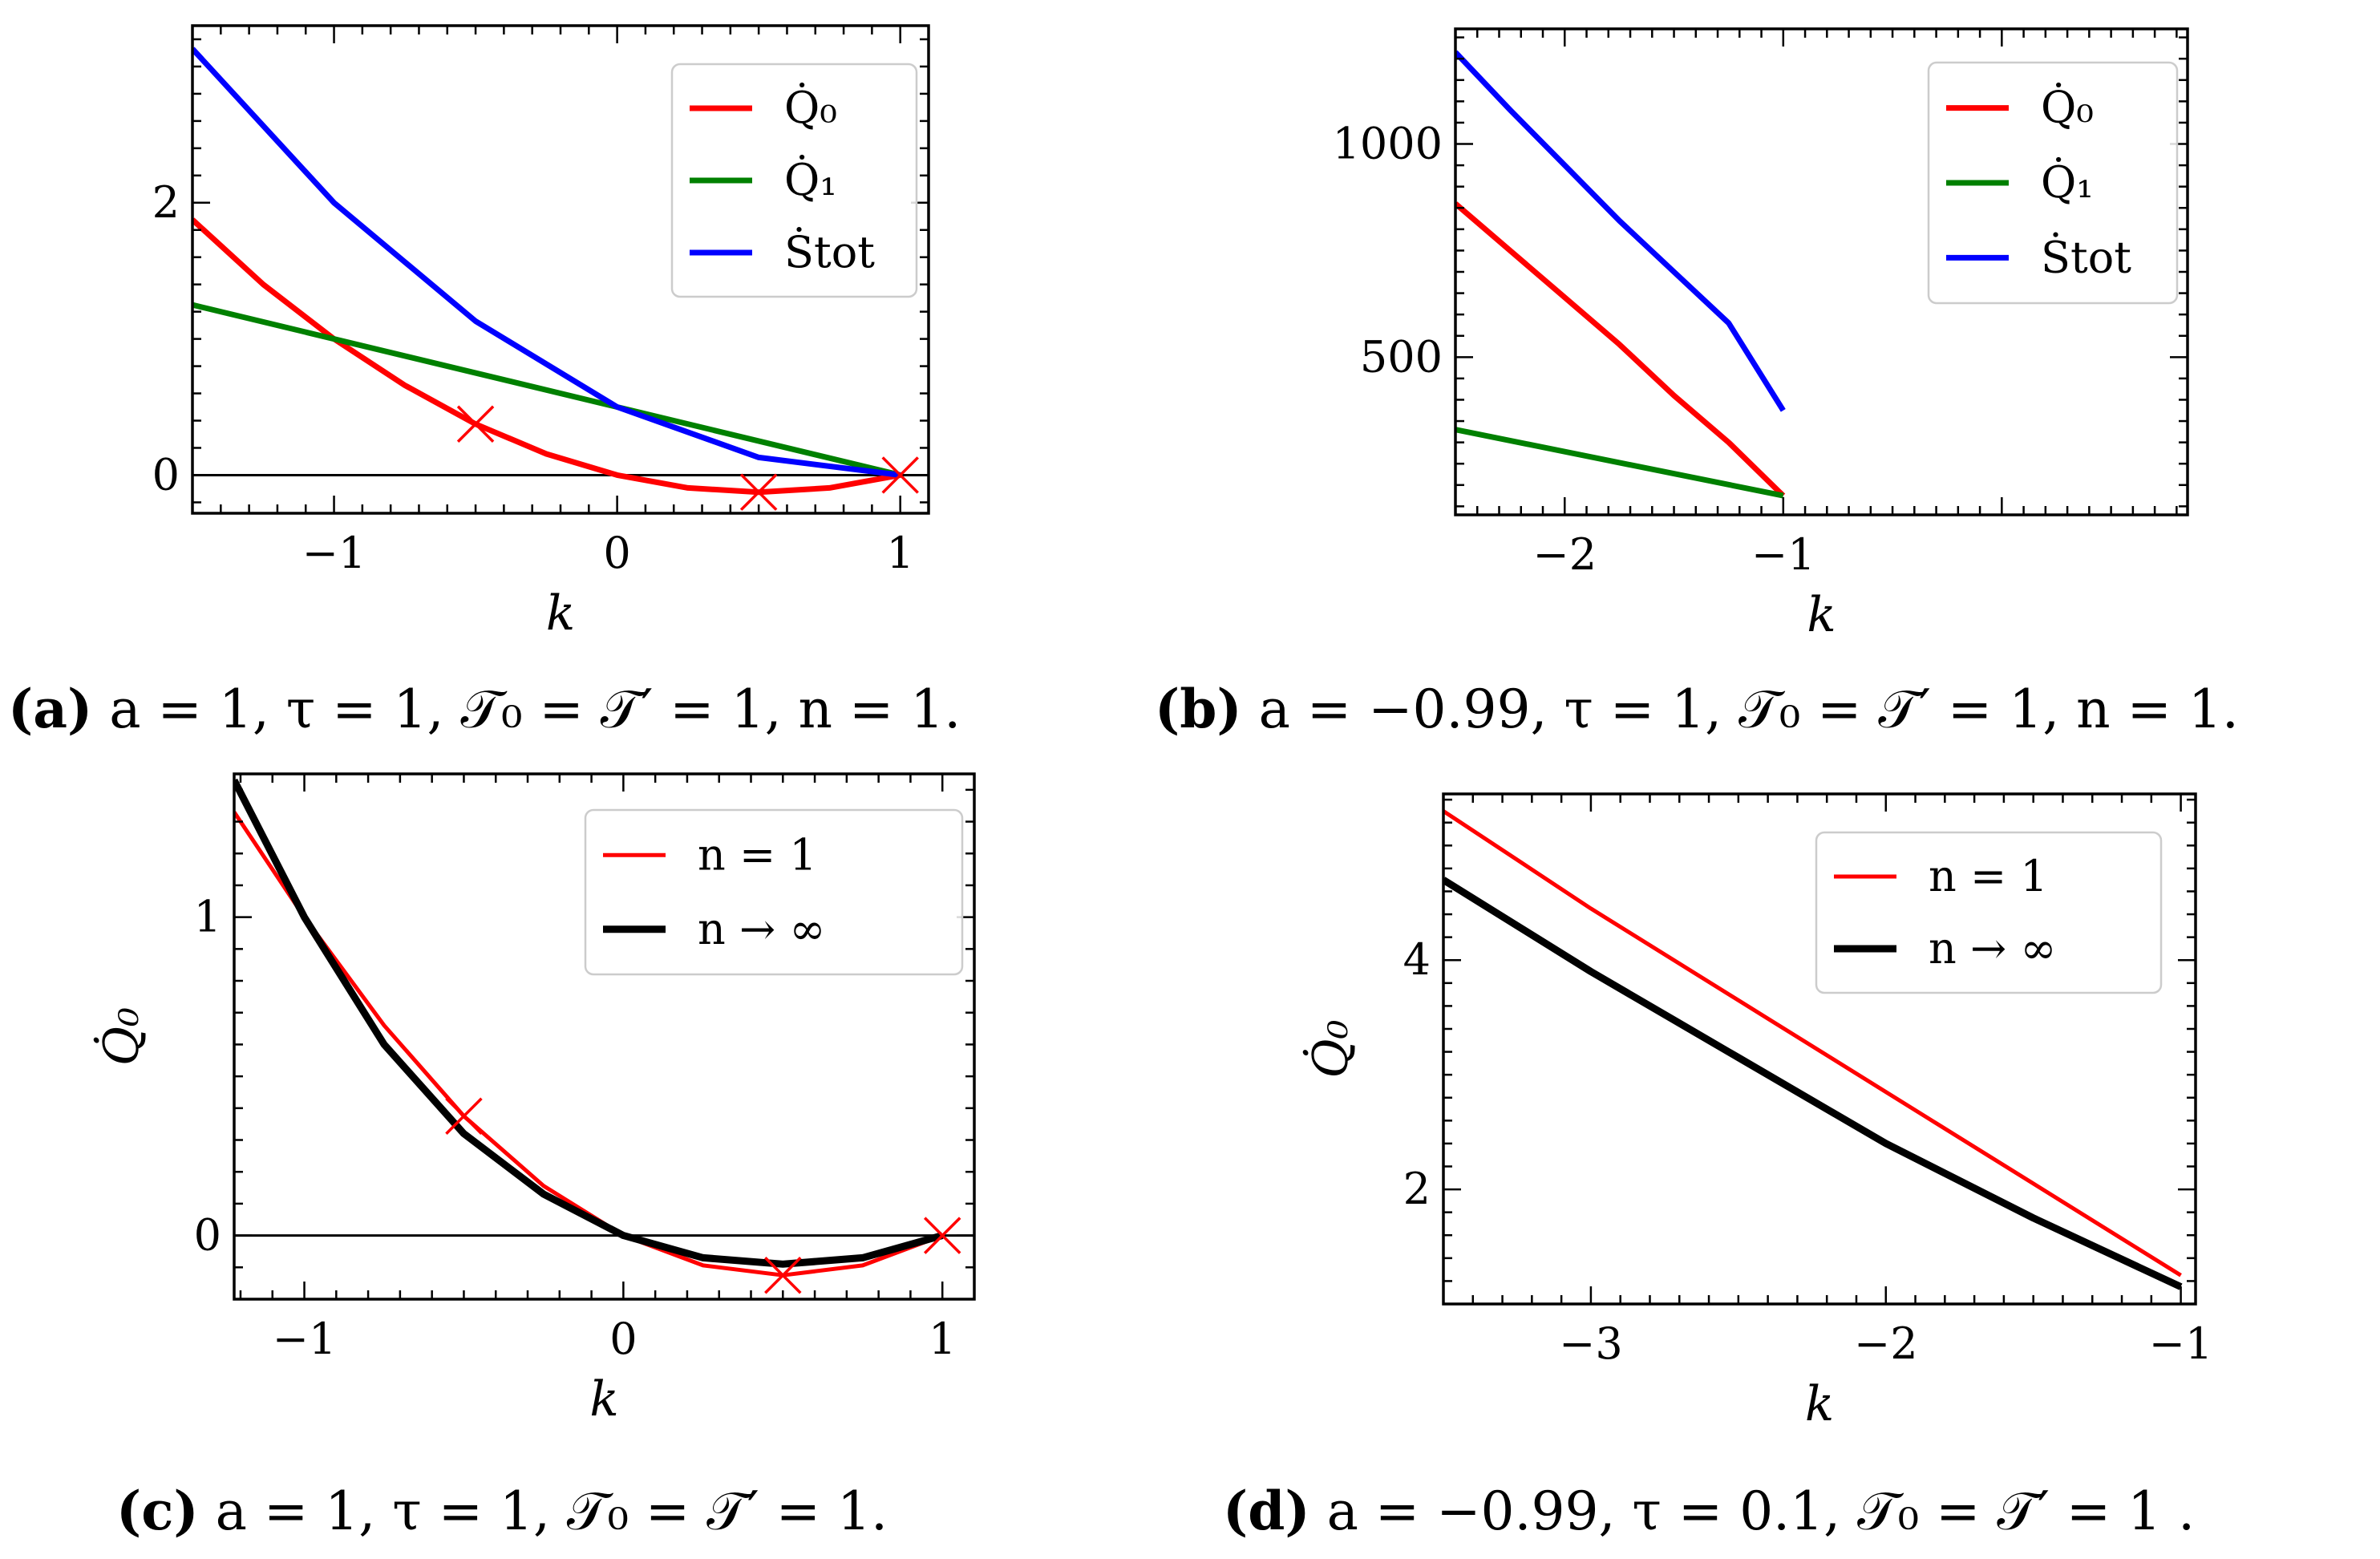  I want to click on caption-c-text: a = 1, τ = 1, 𝒯₀ = 𝒯′ = 1., so click(551, 1511).